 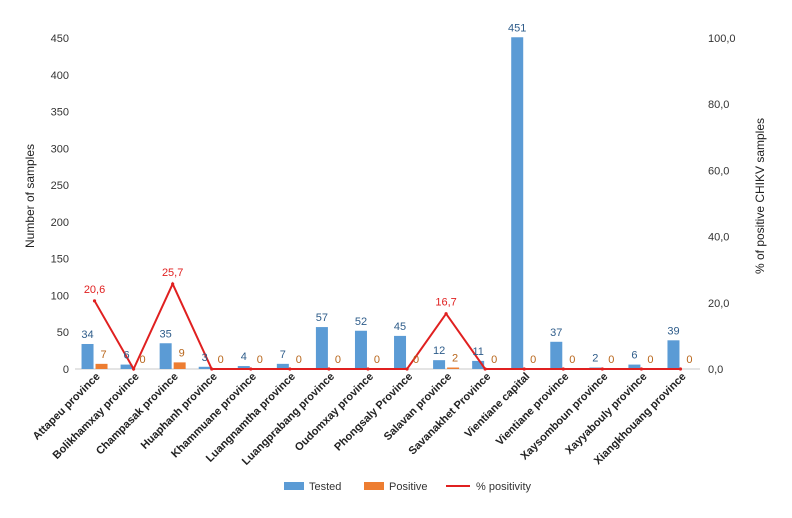 What do you see at coordinates (439, 351) in the screenshot?
I see `data-label-tested: 12` at bounding box center [439, 351].